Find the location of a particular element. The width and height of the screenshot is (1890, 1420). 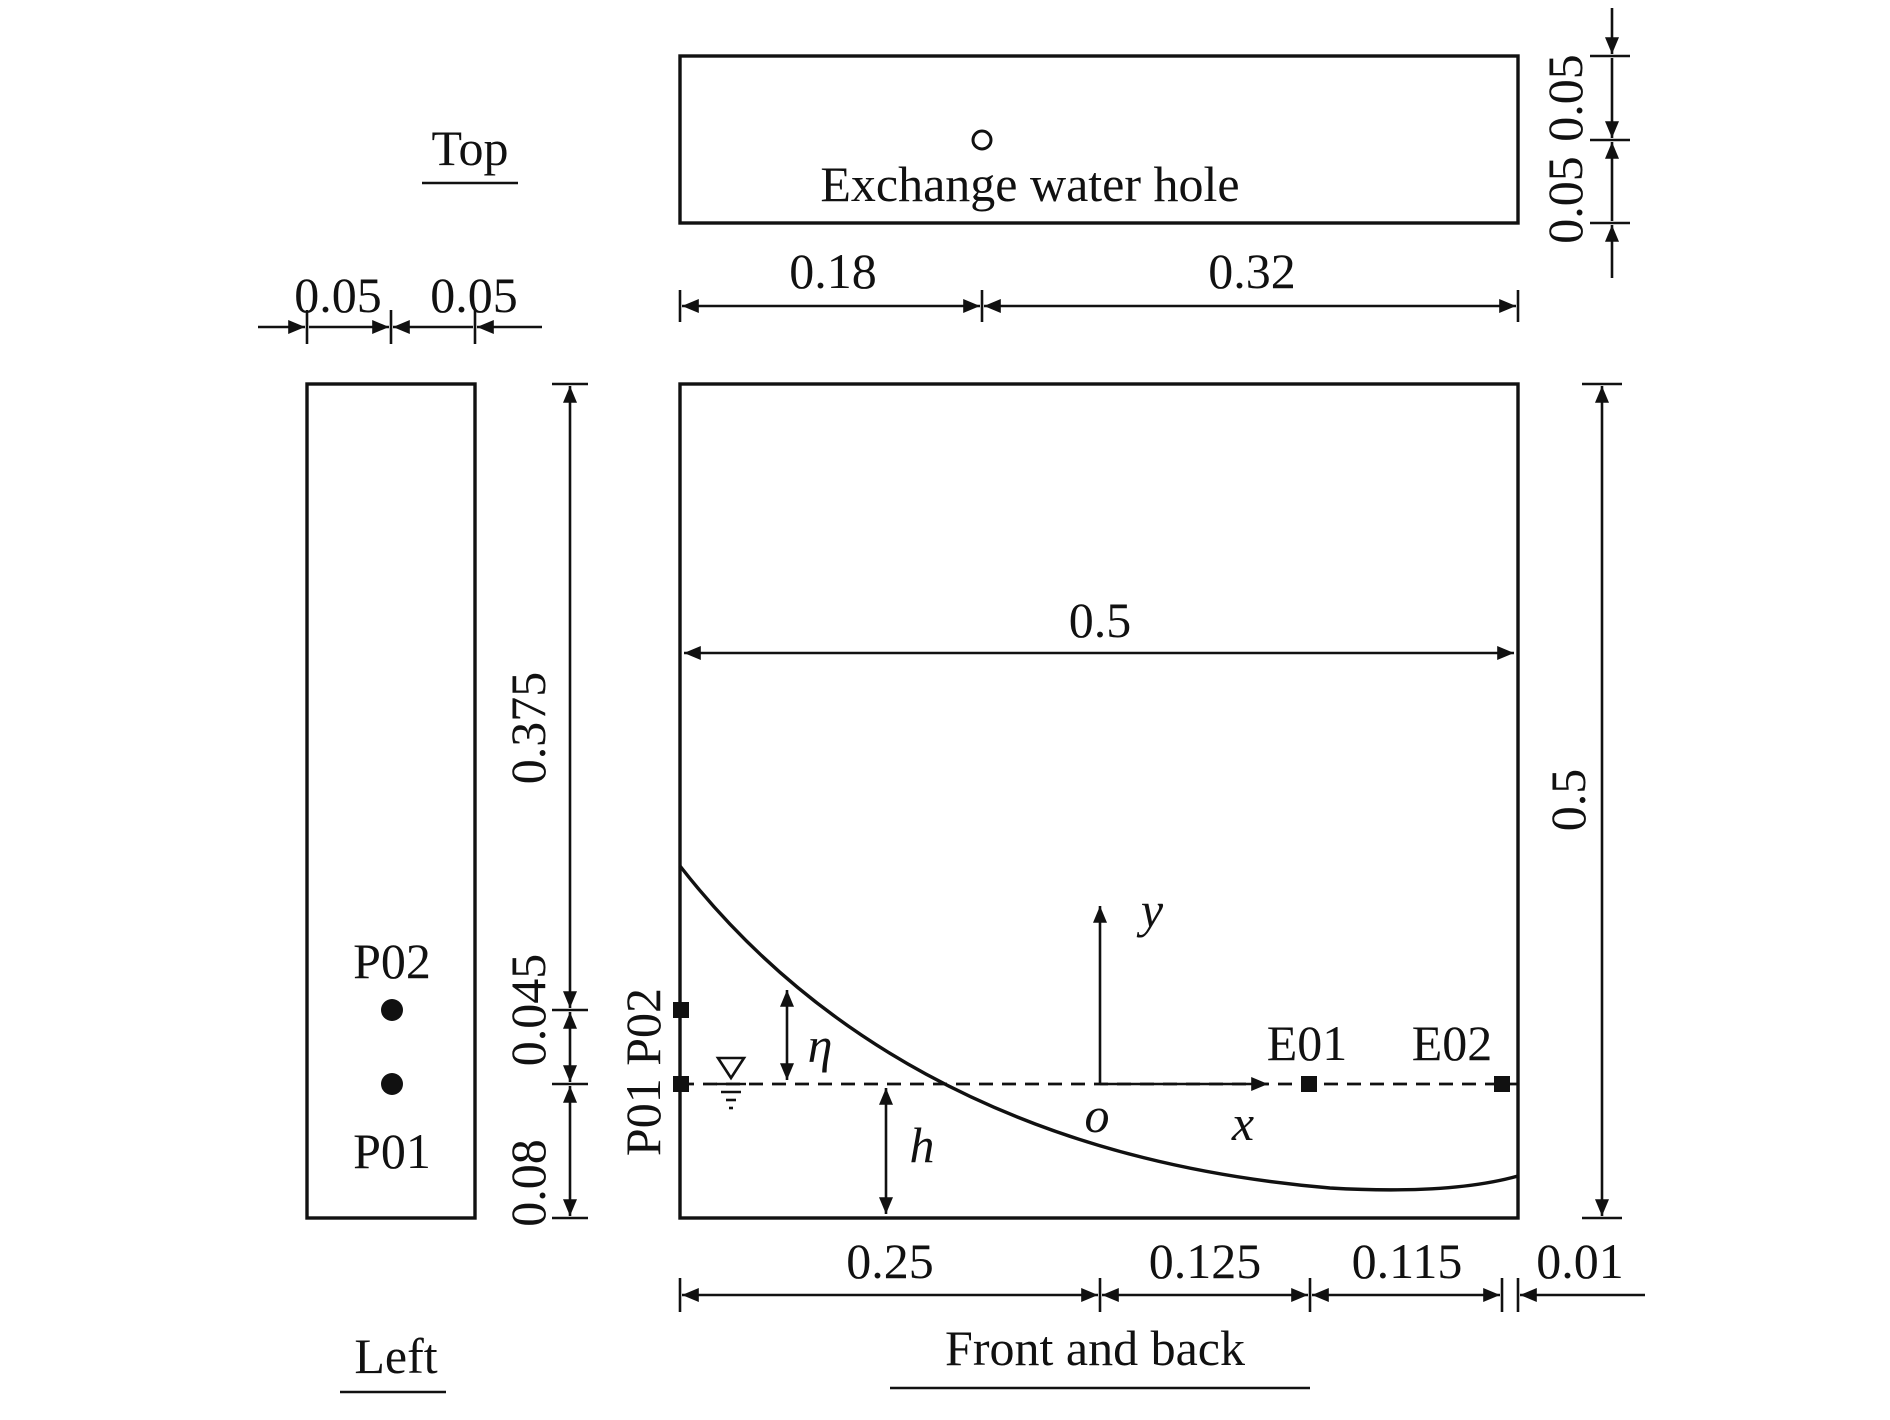

left-vdim-008-text: 0.08 is located at coordinates (528, 1183).